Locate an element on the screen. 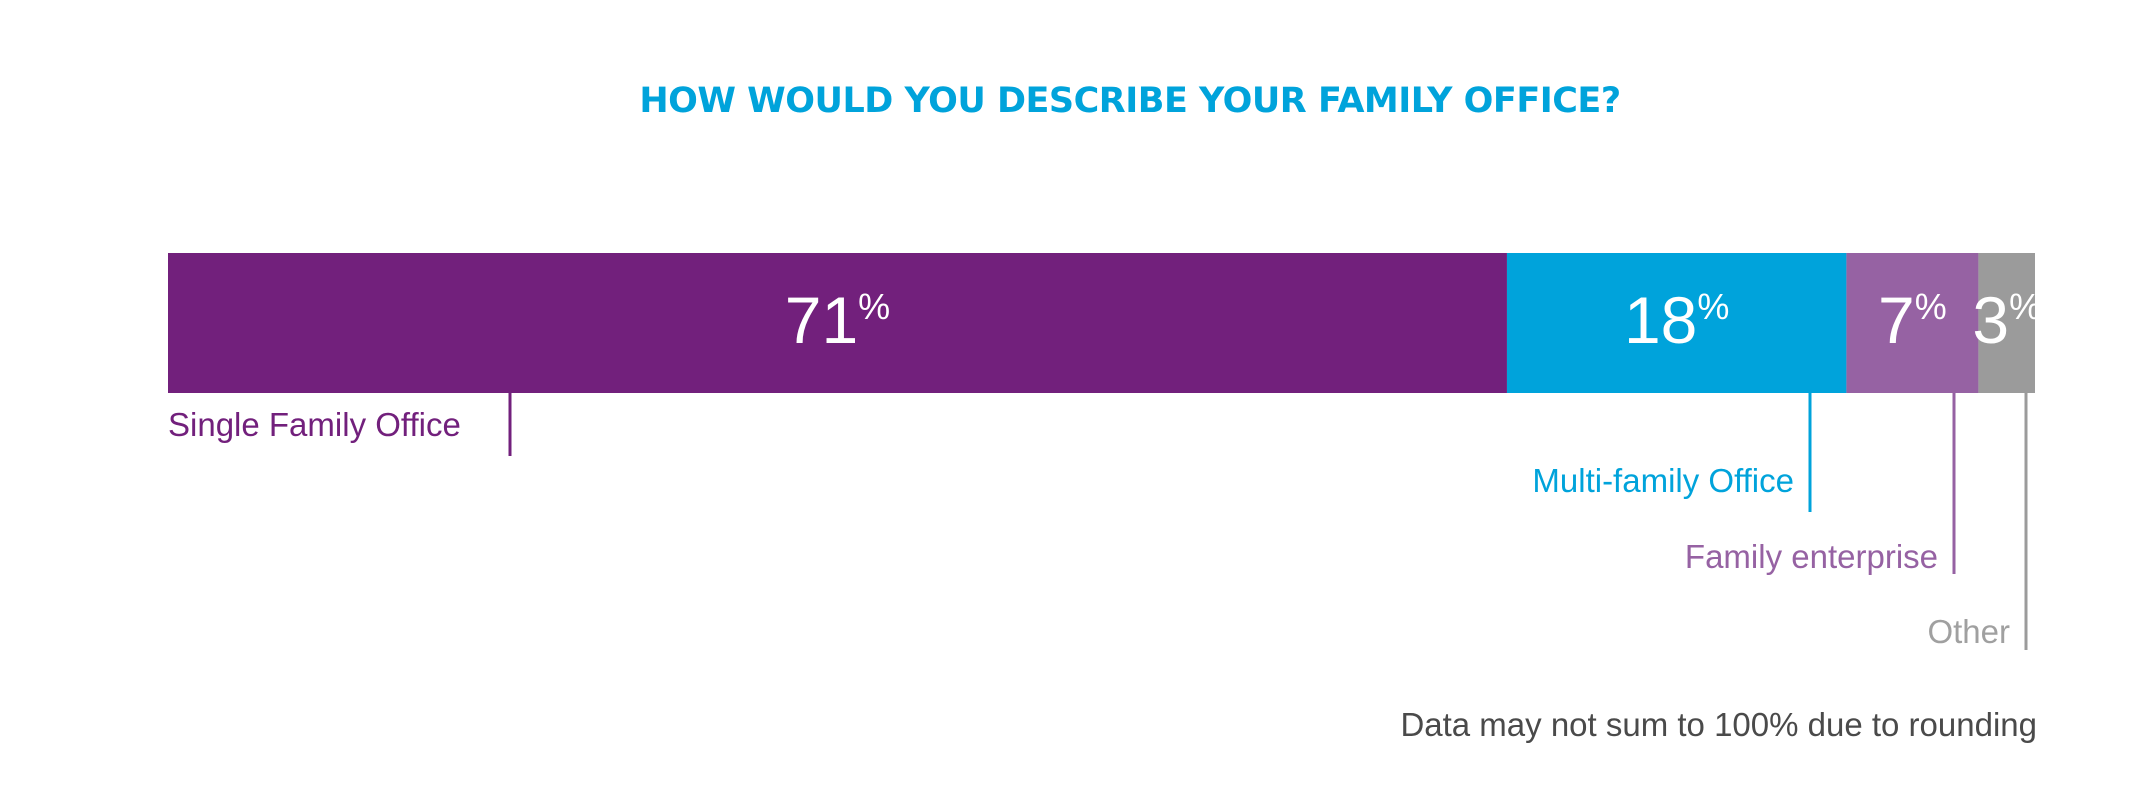  bar-segment-family-enterprise is located at coordinates (1912, 323).